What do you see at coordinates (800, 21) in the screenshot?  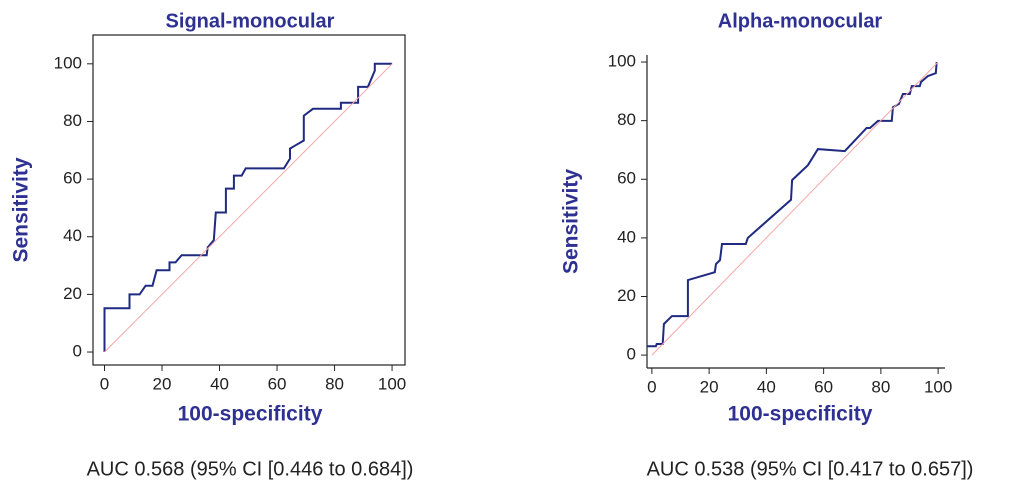 I see `chart-title: Alpha-monocular` at bounding box center [800, 21].